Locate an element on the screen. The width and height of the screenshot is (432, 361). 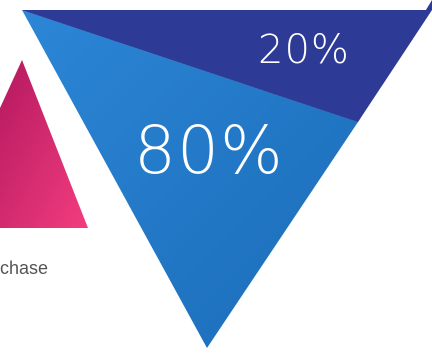
side-triangle-shape is located at coordinates (44, 144).